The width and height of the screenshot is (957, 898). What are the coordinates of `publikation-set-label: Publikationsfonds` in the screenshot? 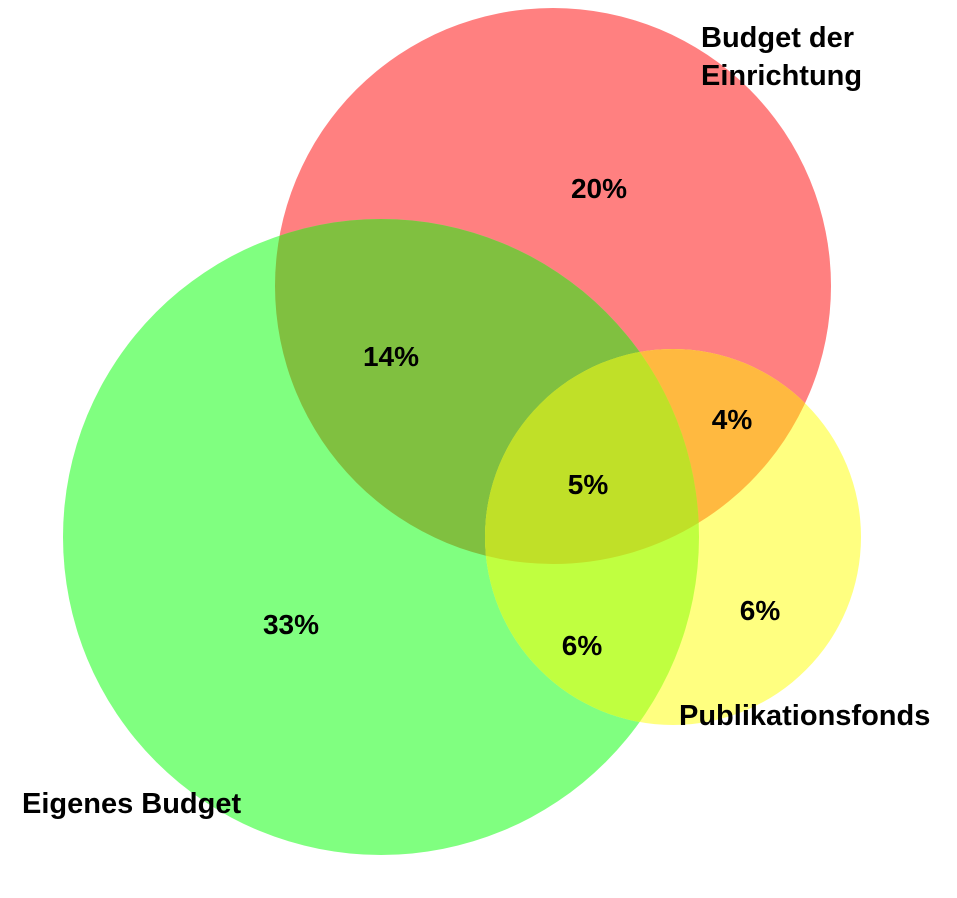 It's located at (804, 716).